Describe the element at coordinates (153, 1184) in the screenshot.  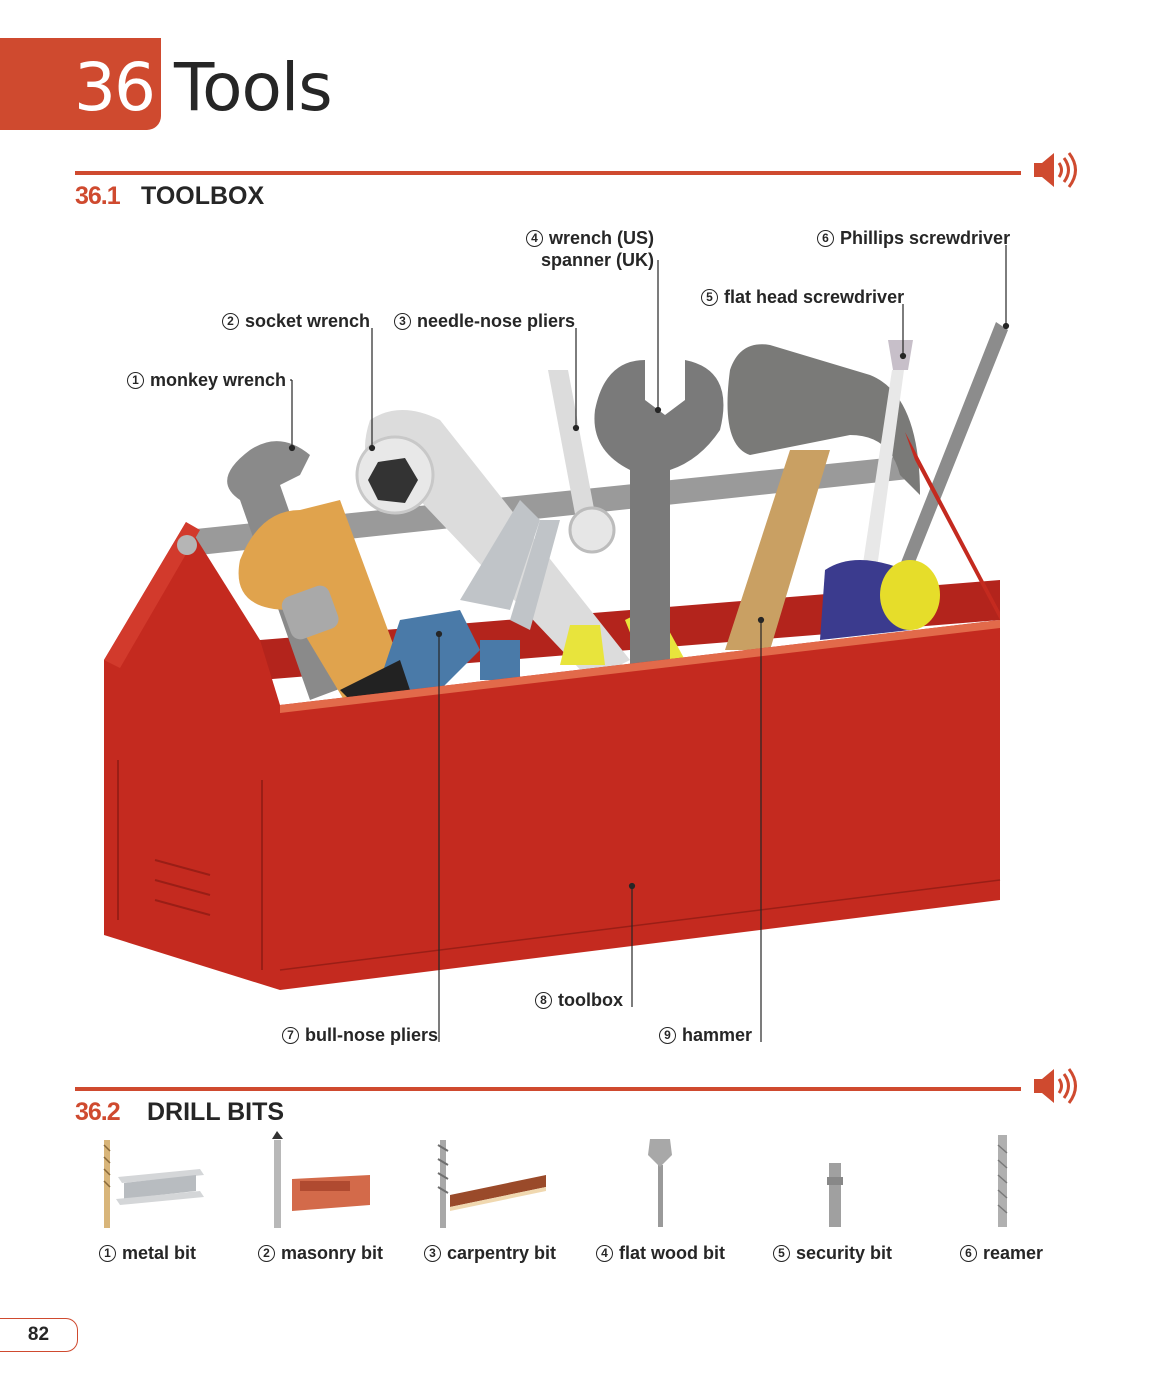
I see `metal-bit-icon` at that location.